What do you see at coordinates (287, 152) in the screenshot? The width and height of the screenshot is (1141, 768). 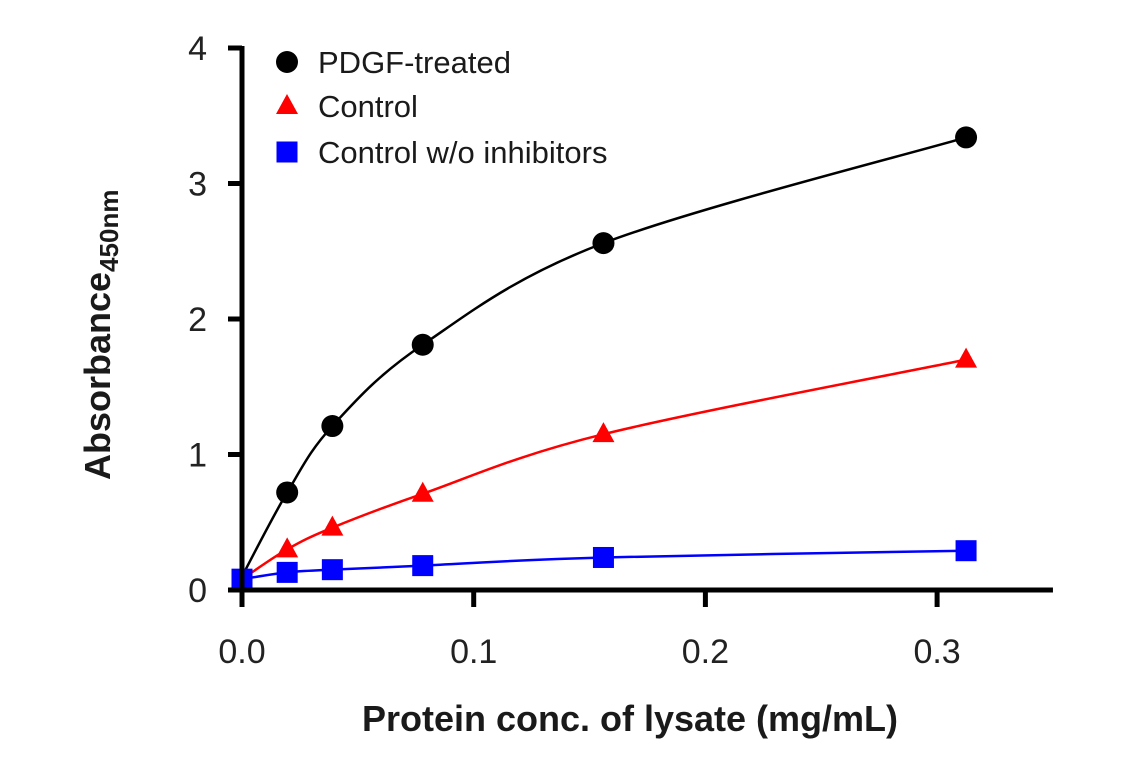 I see `legend-marker-control-w-o-inhibitors` at bounding box center [287, 152].